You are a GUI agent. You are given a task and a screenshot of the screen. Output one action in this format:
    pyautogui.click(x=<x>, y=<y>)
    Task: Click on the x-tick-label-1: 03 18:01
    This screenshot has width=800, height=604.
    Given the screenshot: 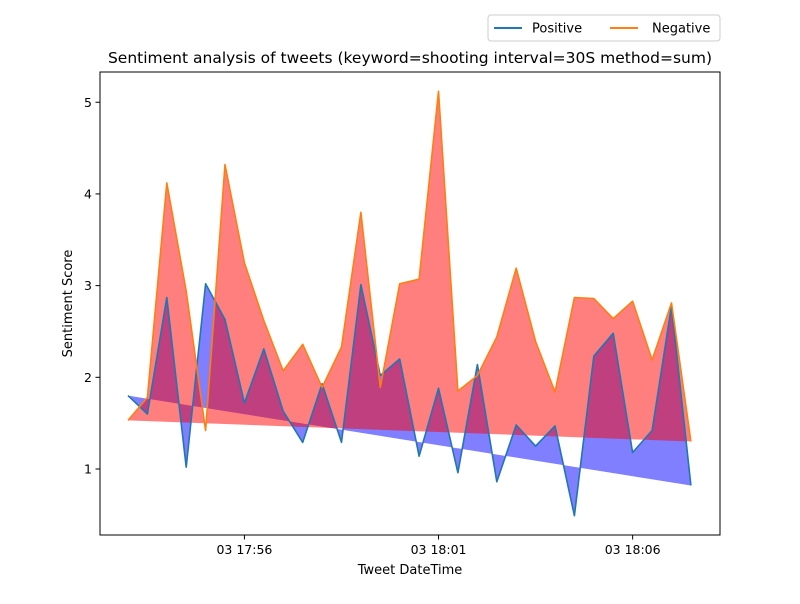 What is the action you would take?
    pyautogui.click(x=439, y=549)
    